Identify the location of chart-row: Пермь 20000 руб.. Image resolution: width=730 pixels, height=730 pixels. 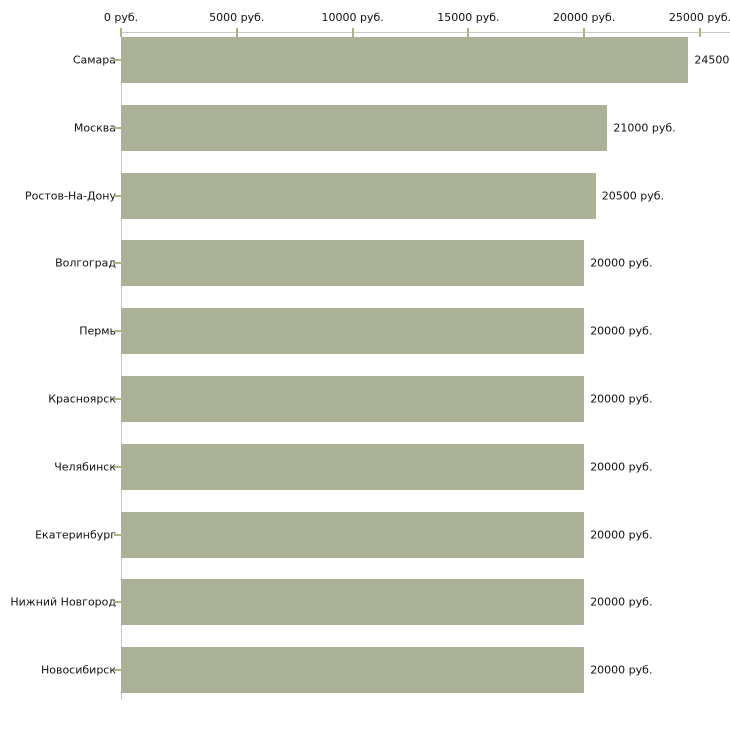
(365, 331).